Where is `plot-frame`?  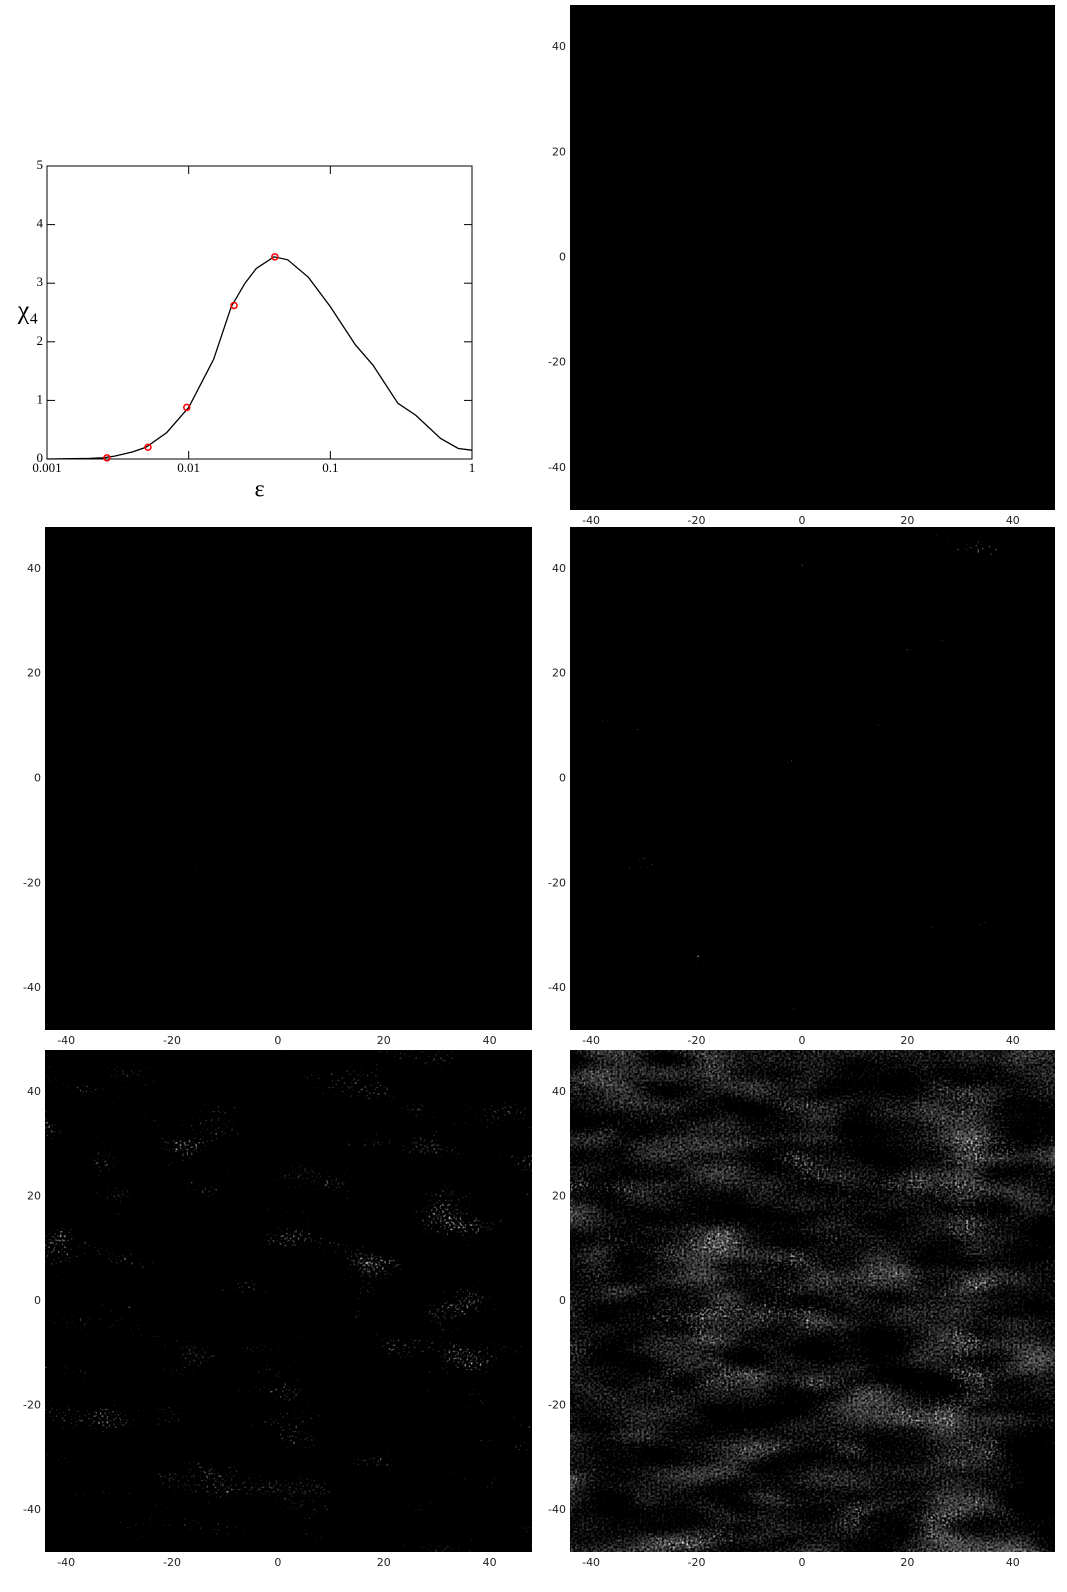
plot-frame is located at coordinates (259, 312).